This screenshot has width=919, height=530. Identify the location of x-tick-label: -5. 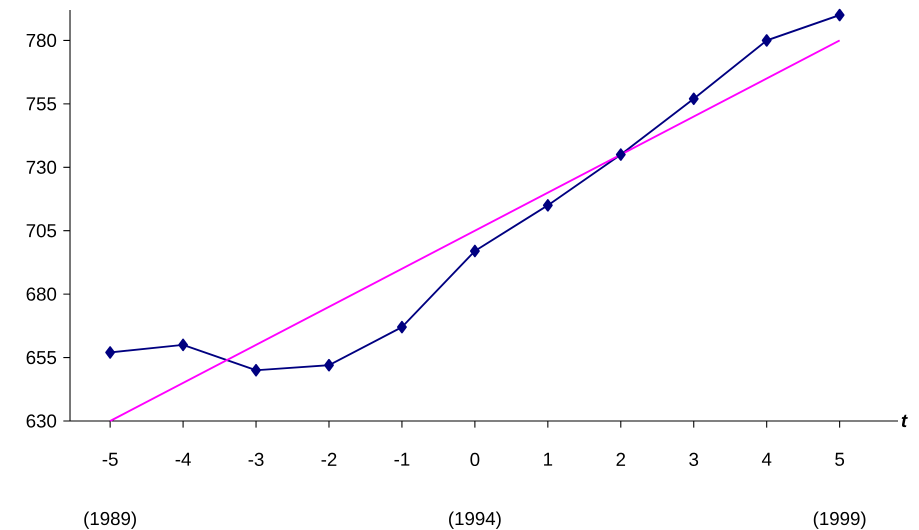
(110, 459).